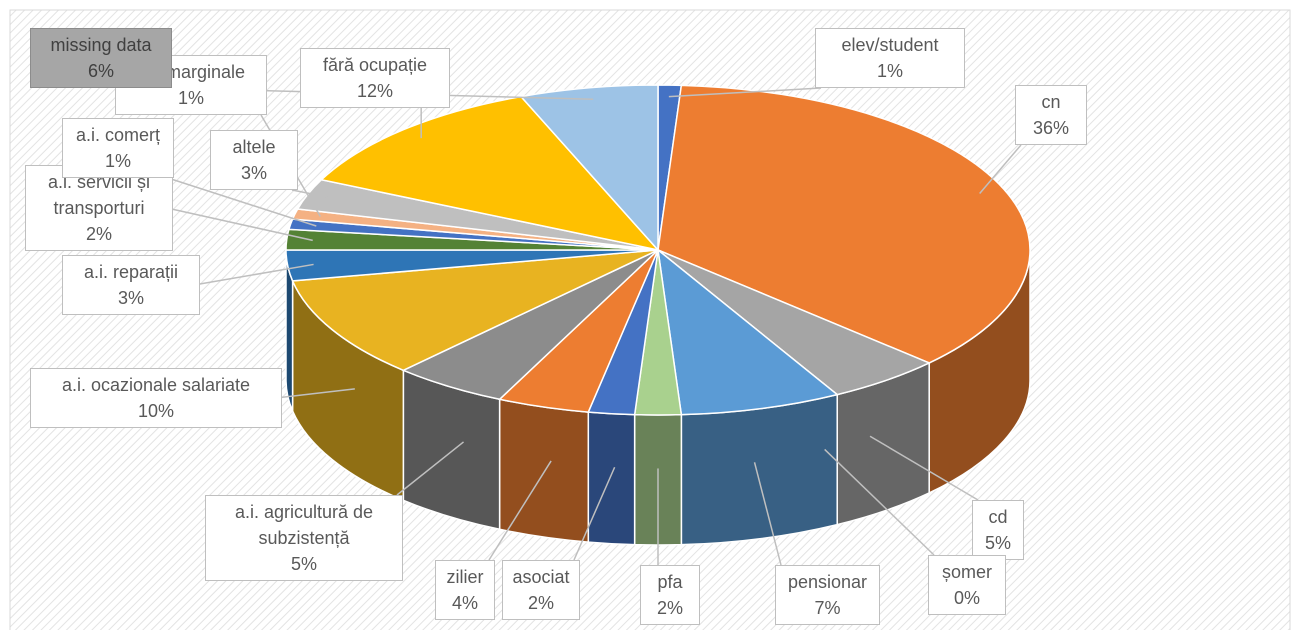  Describe the element at coordinates (100, 71) in the screenshot. I see `label-value: 6%` at that location.